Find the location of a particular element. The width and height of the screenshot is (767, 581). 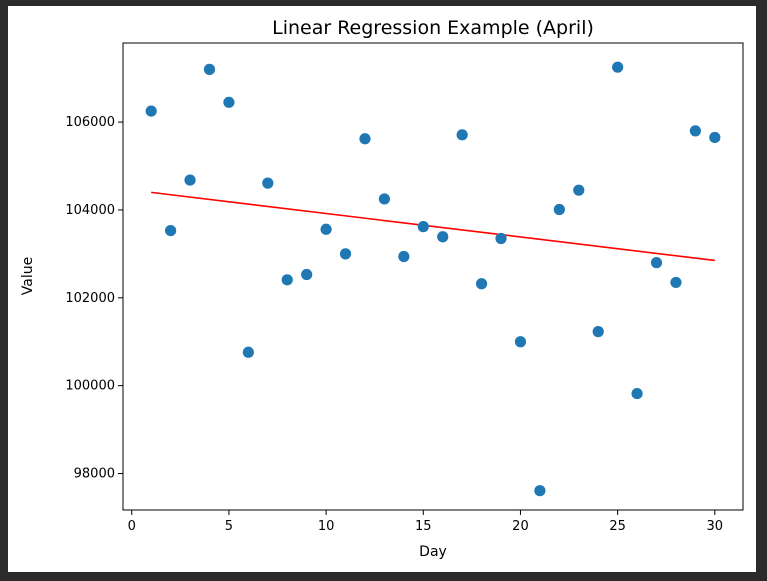

chart-title: Linear Regression Example (April) is located at coordinates (433, 28).